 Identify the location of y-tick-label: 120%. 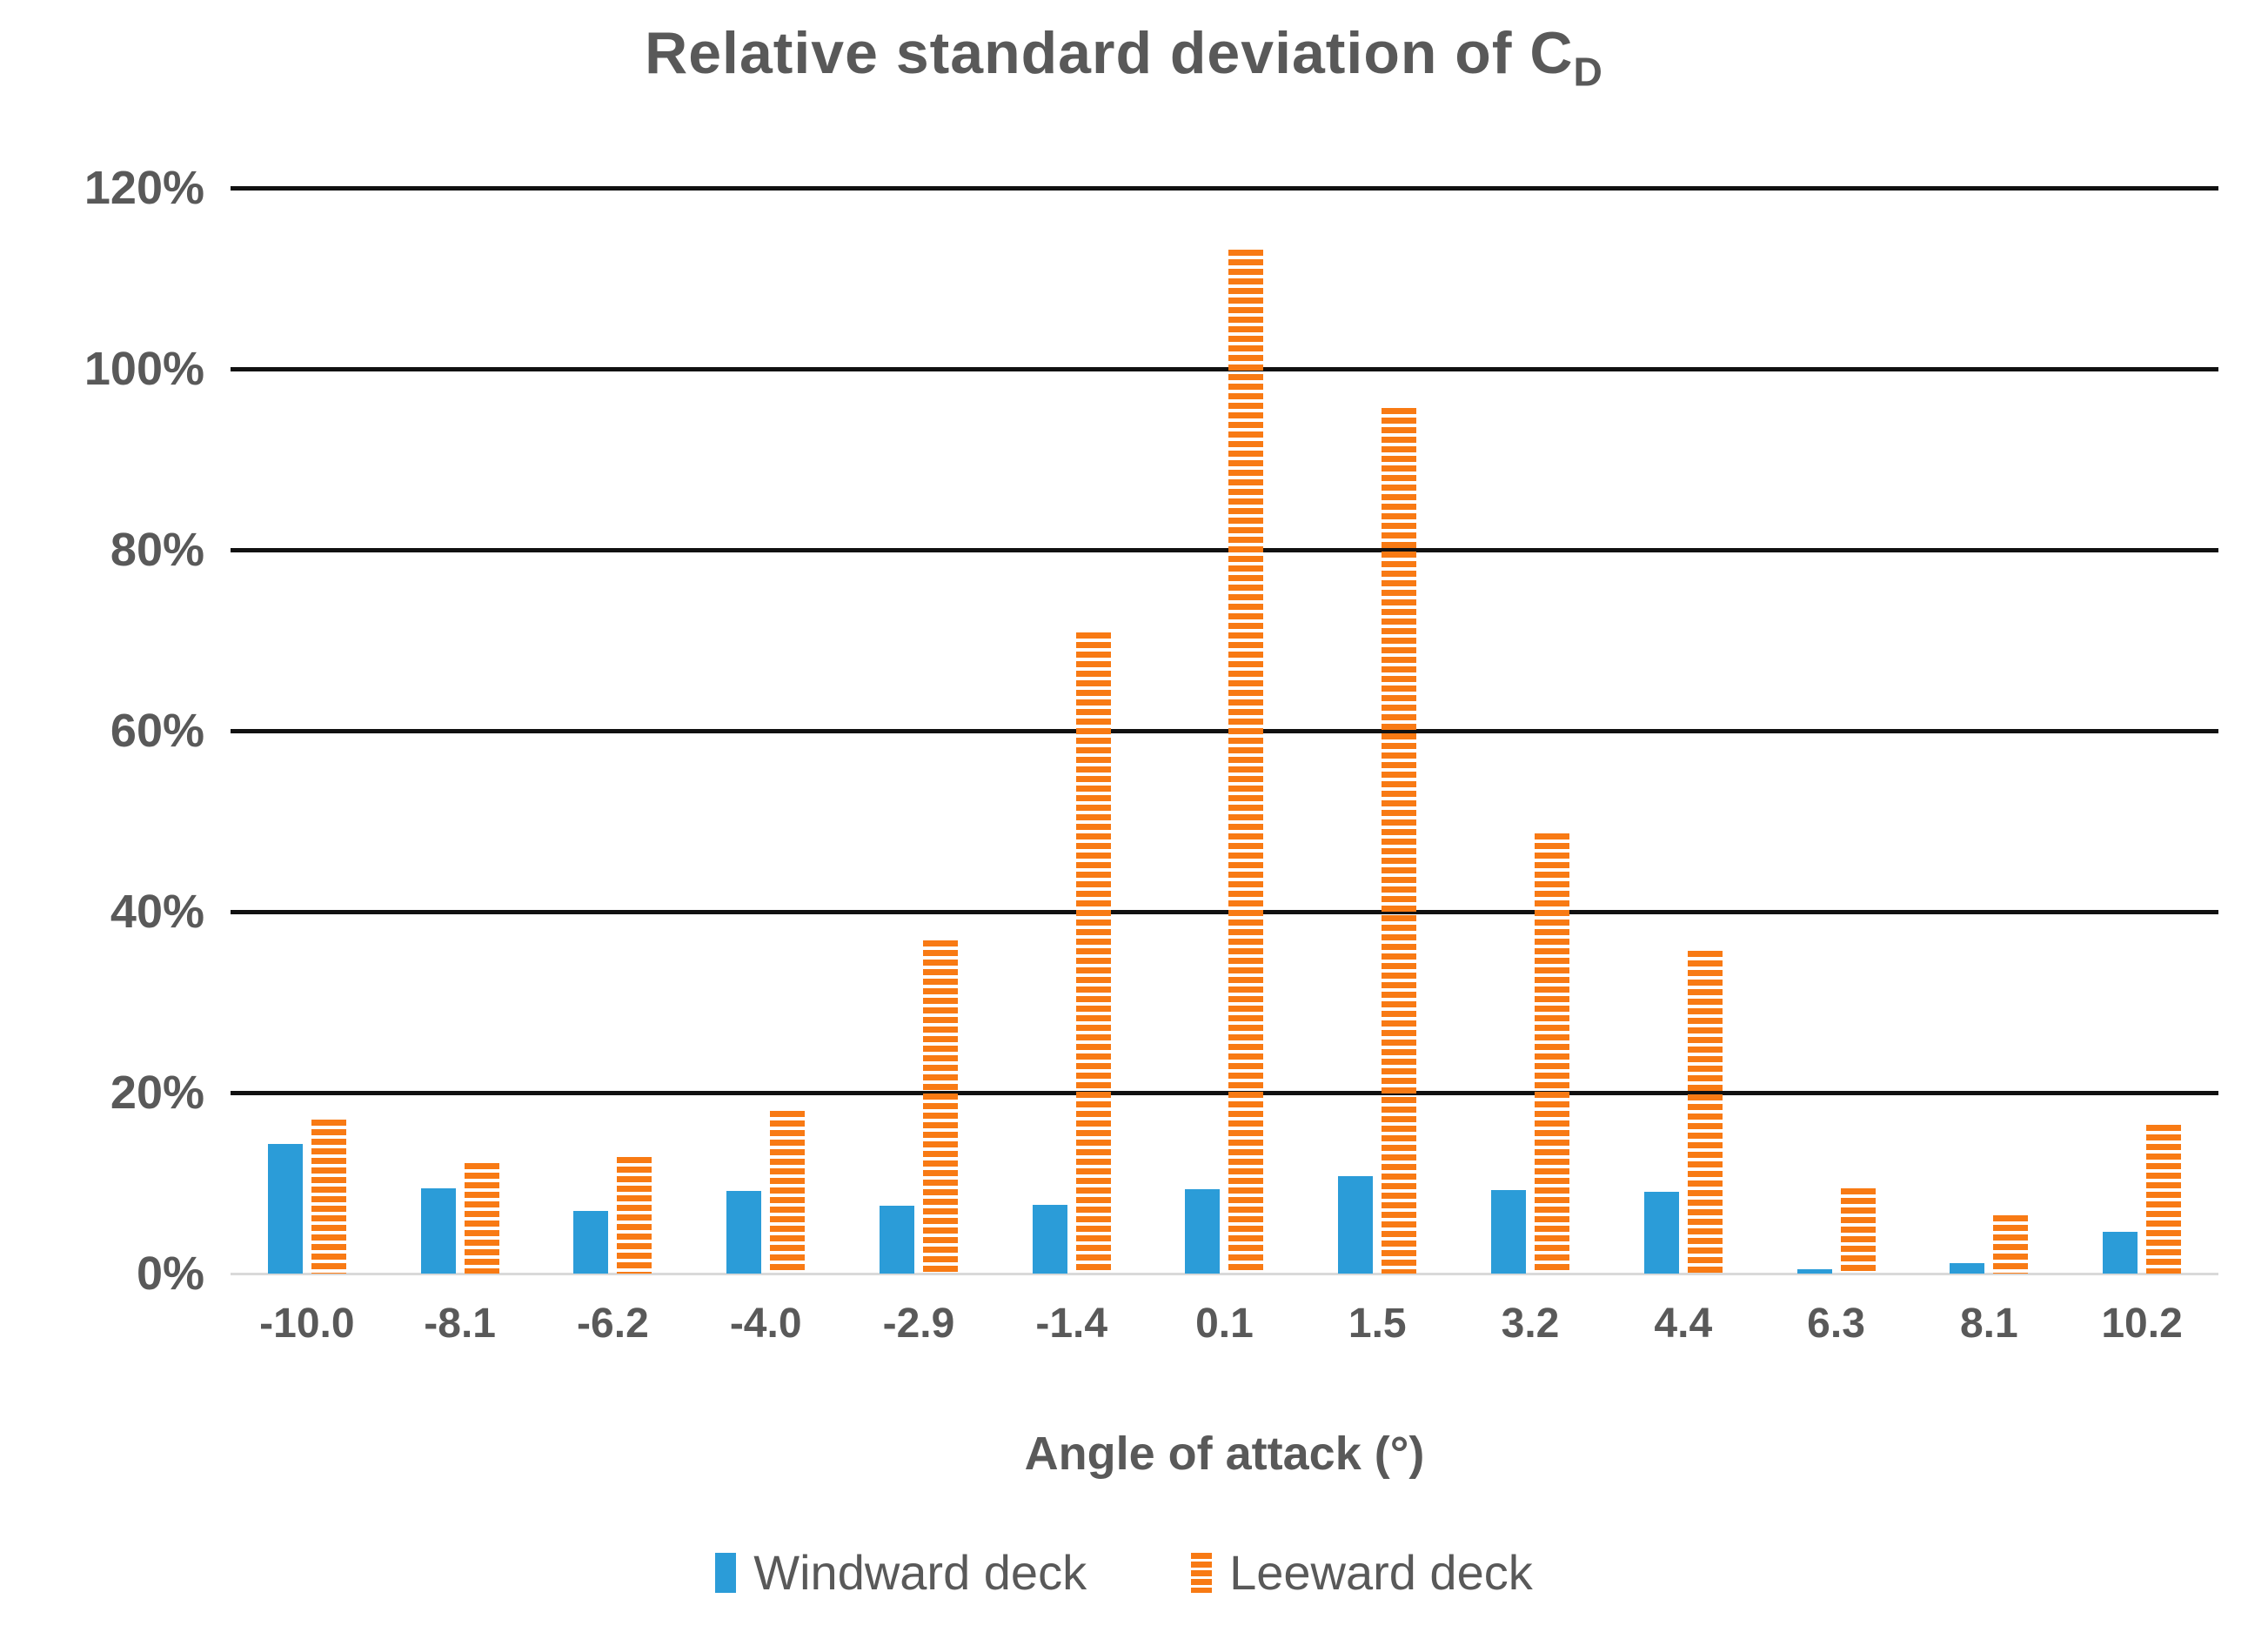
(144, 188).